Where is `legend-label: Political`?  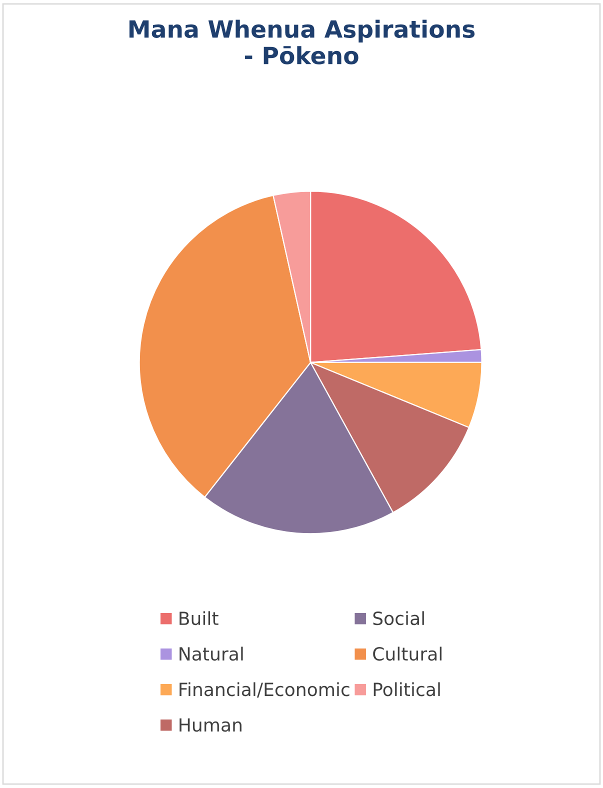
legend-label: Political is located at coordinates (407, 689).